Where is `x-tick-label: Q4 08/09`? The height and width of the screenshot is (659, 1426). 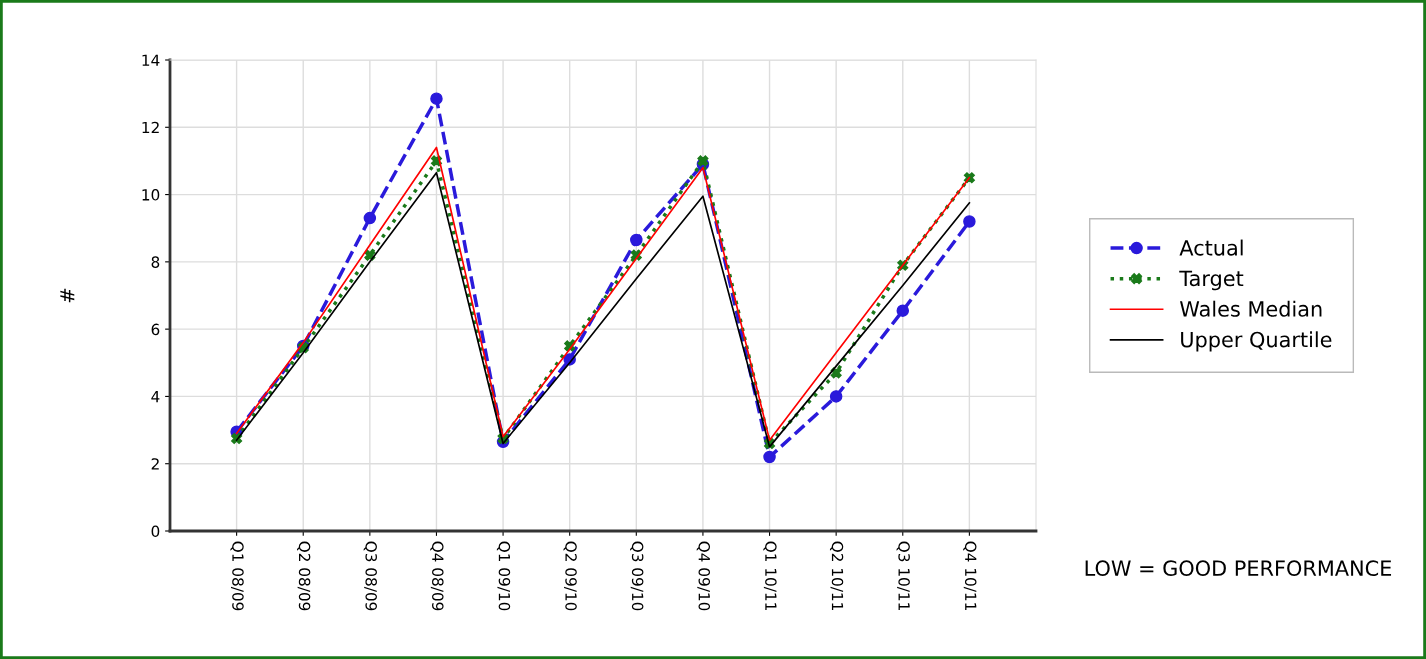
x-tick-label: Q4 08/09 is located at coordinates (437, 576).